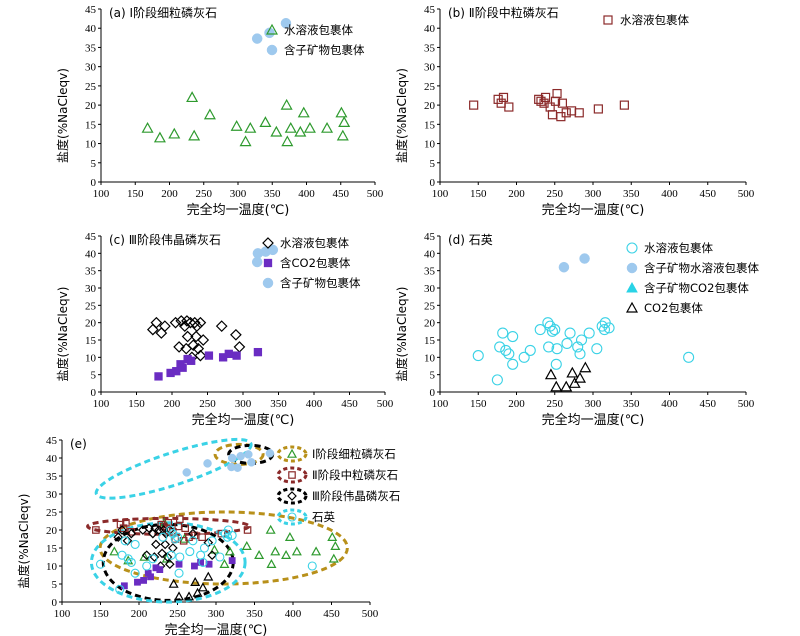  What do you see at coordinates (173, 468) in the screenshot?
I see `stage-envelope-ellipse` at bounding box center [173, 468].